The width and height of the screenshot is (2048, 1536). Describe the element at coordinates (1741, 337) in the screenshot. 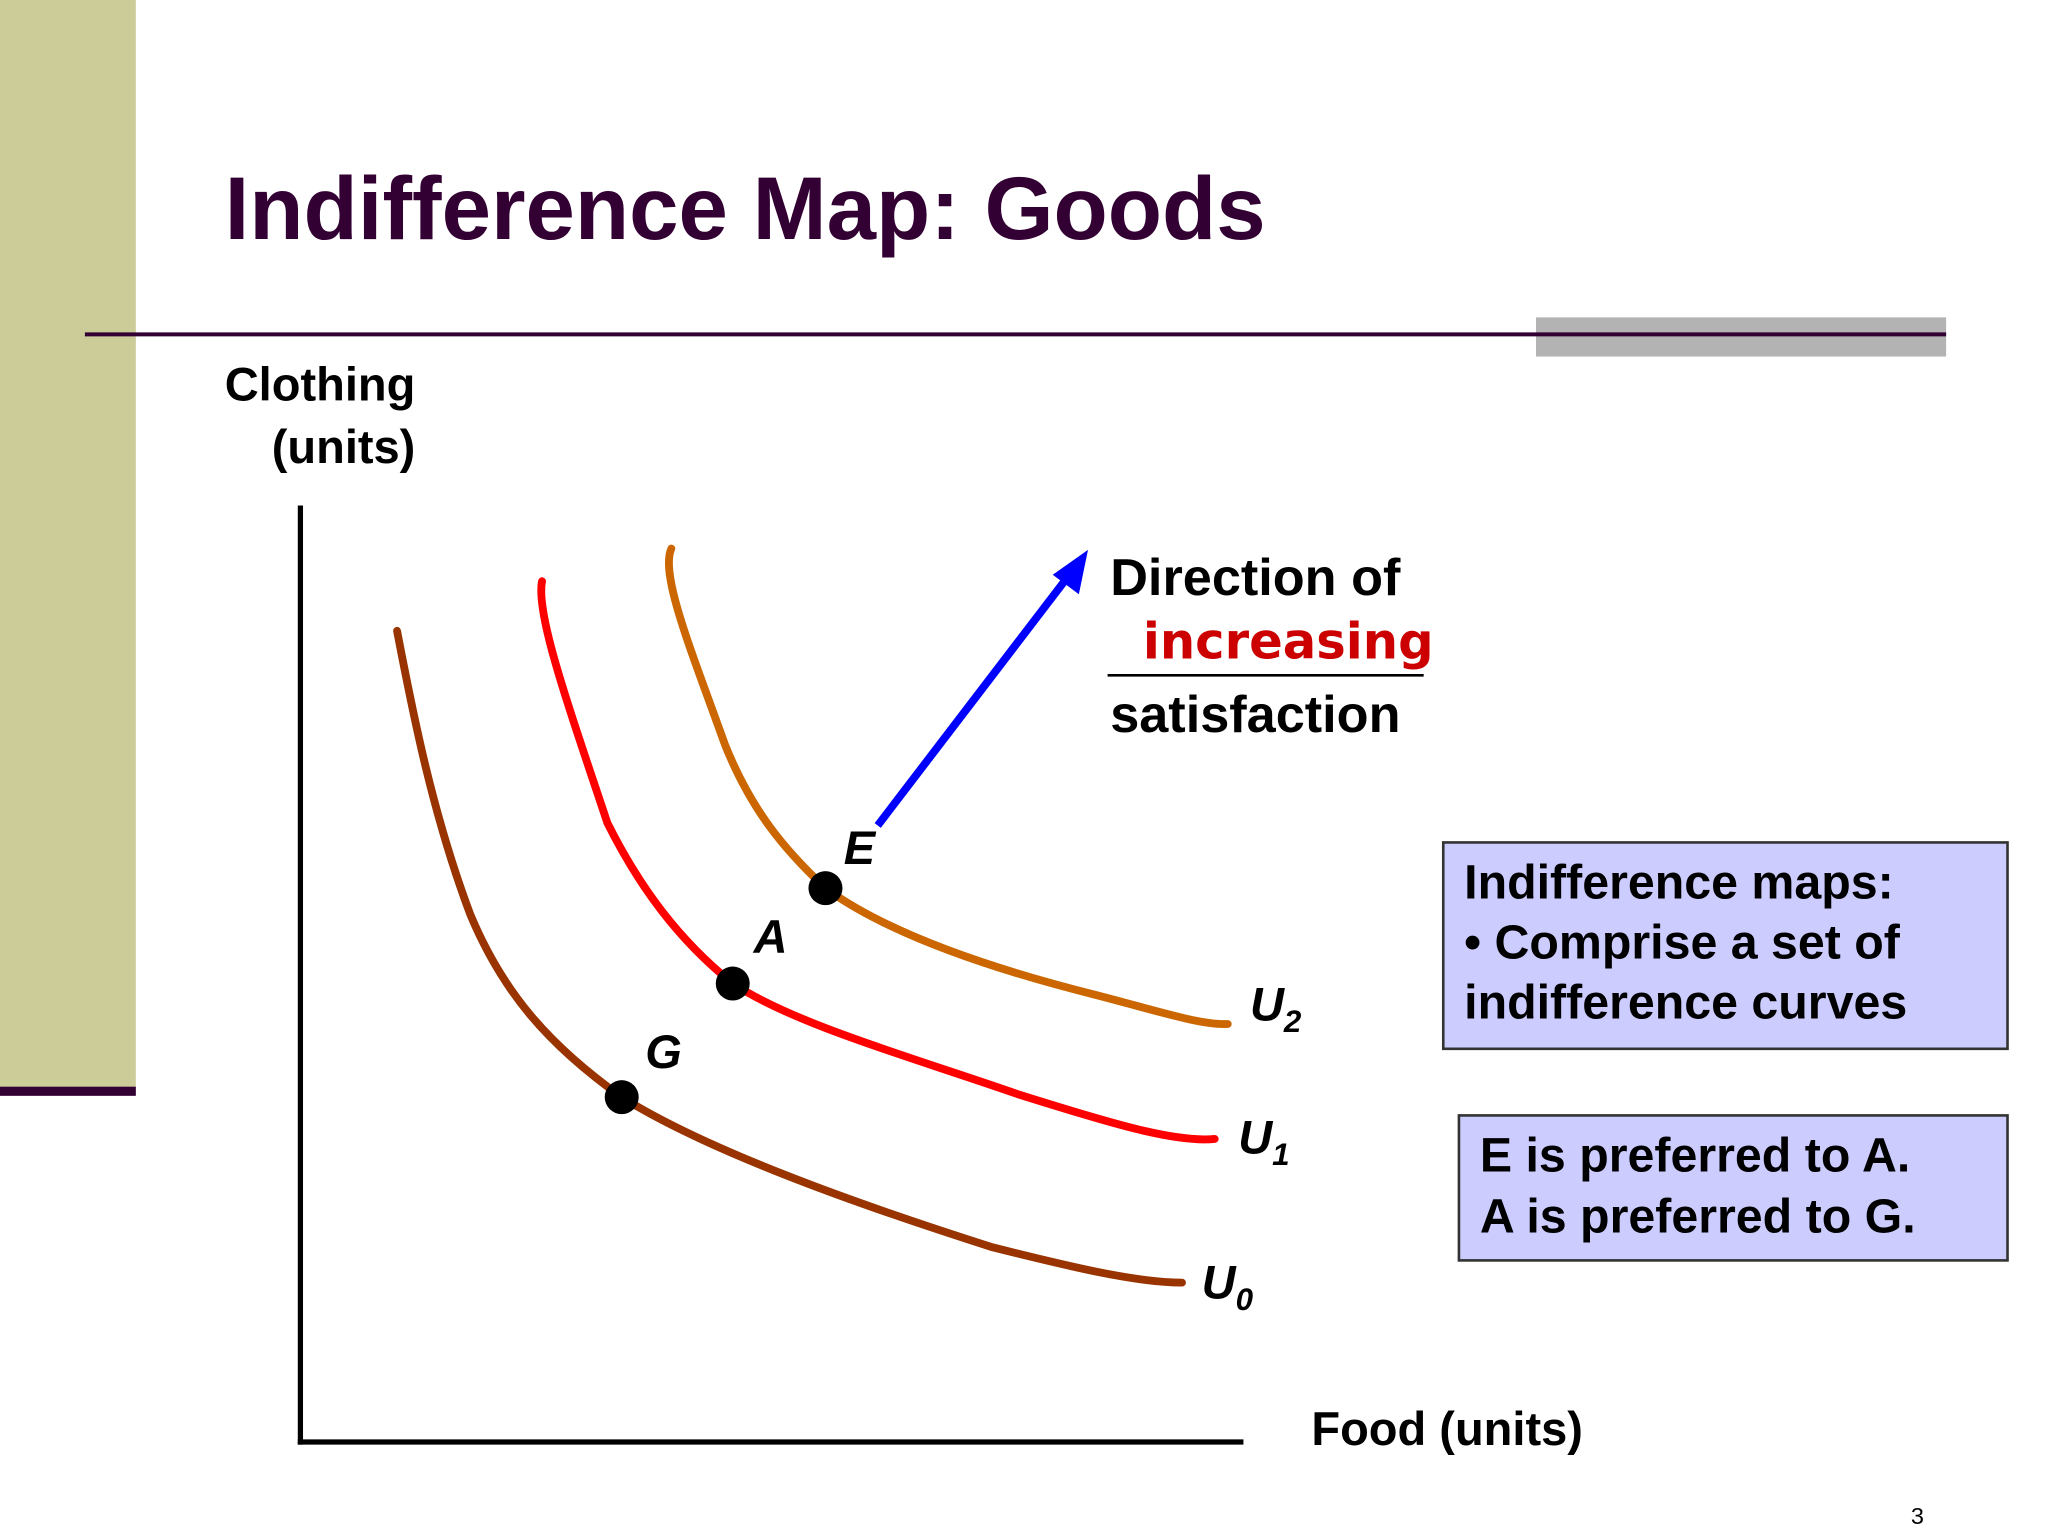

I see `rule-accent` at that location.